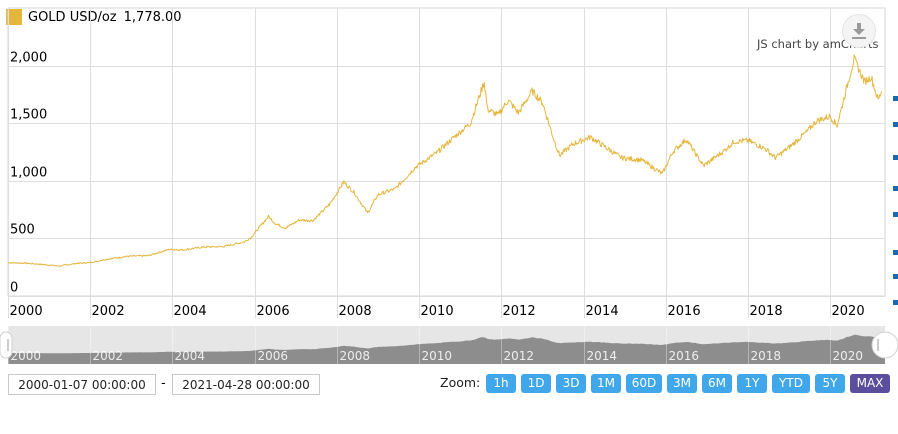  What do you see at coordinates (190, 311) in the screenshot?
I see `x-tick-label: 2004` at bounding box center [190, 311].